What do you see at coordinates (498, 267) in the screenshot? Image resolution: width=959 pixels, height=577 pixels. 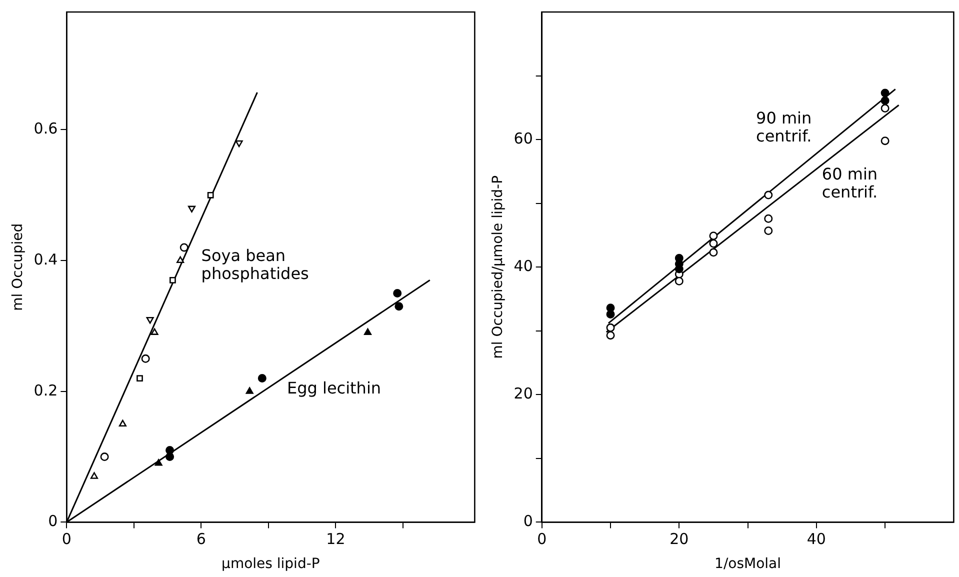 I see `y-axis-title: ml Occupied/μmole lipid-P` at bounding box center [498, 267].